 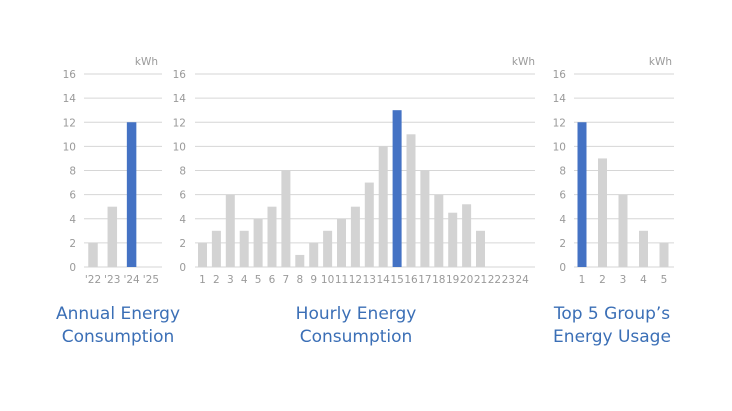 I want to click on annual-y-tick-label: 10, so click(x=69, y=147).